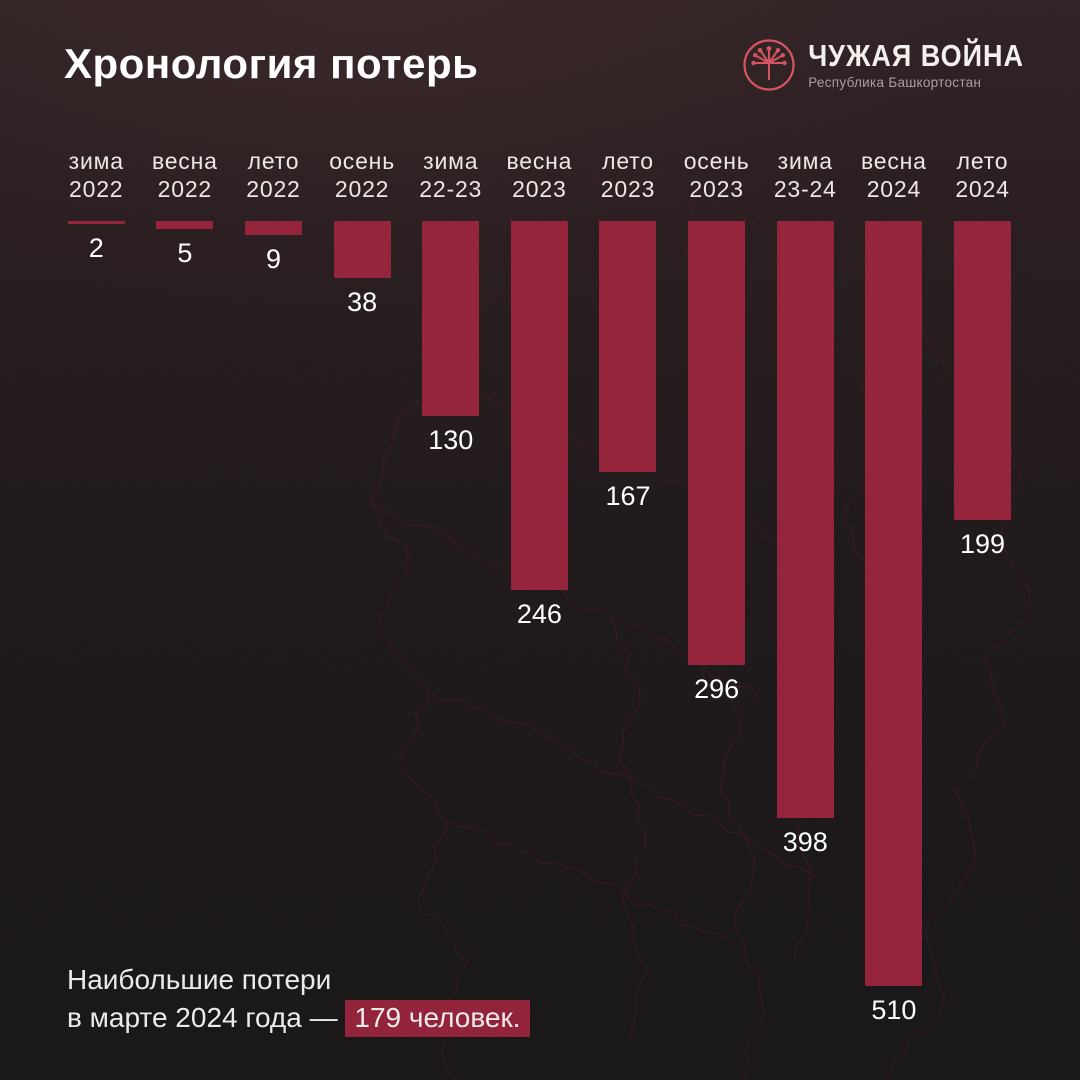 The width and height of the screenshot is (1080, 1080). Describe the element at coordinates (628, 175) in the screenshot. I see `category-label: лето 2023` at that location.